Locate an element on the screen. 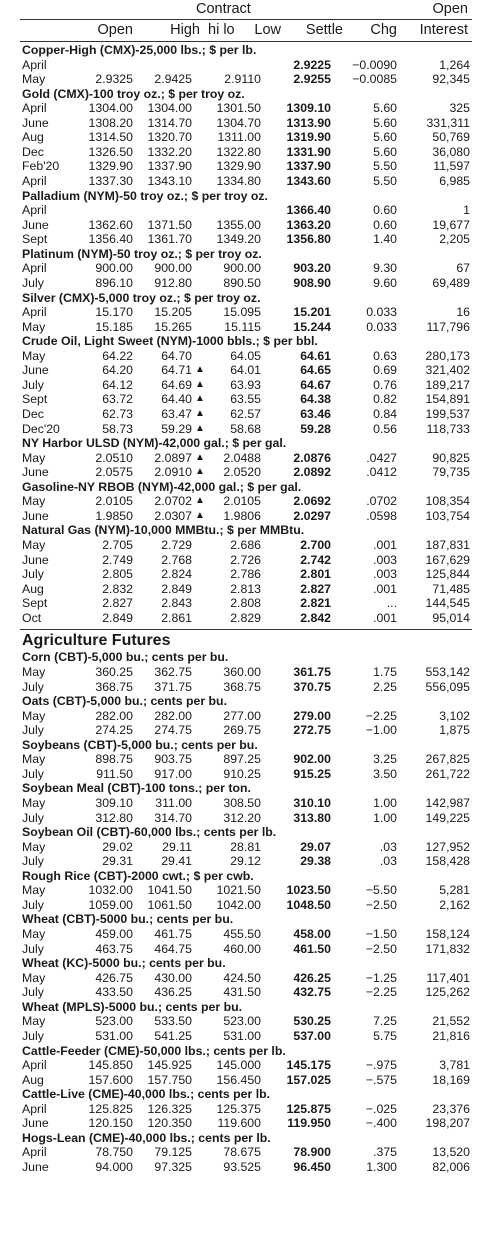  settle-price: 63.46 is located at coordinates (315, 414).